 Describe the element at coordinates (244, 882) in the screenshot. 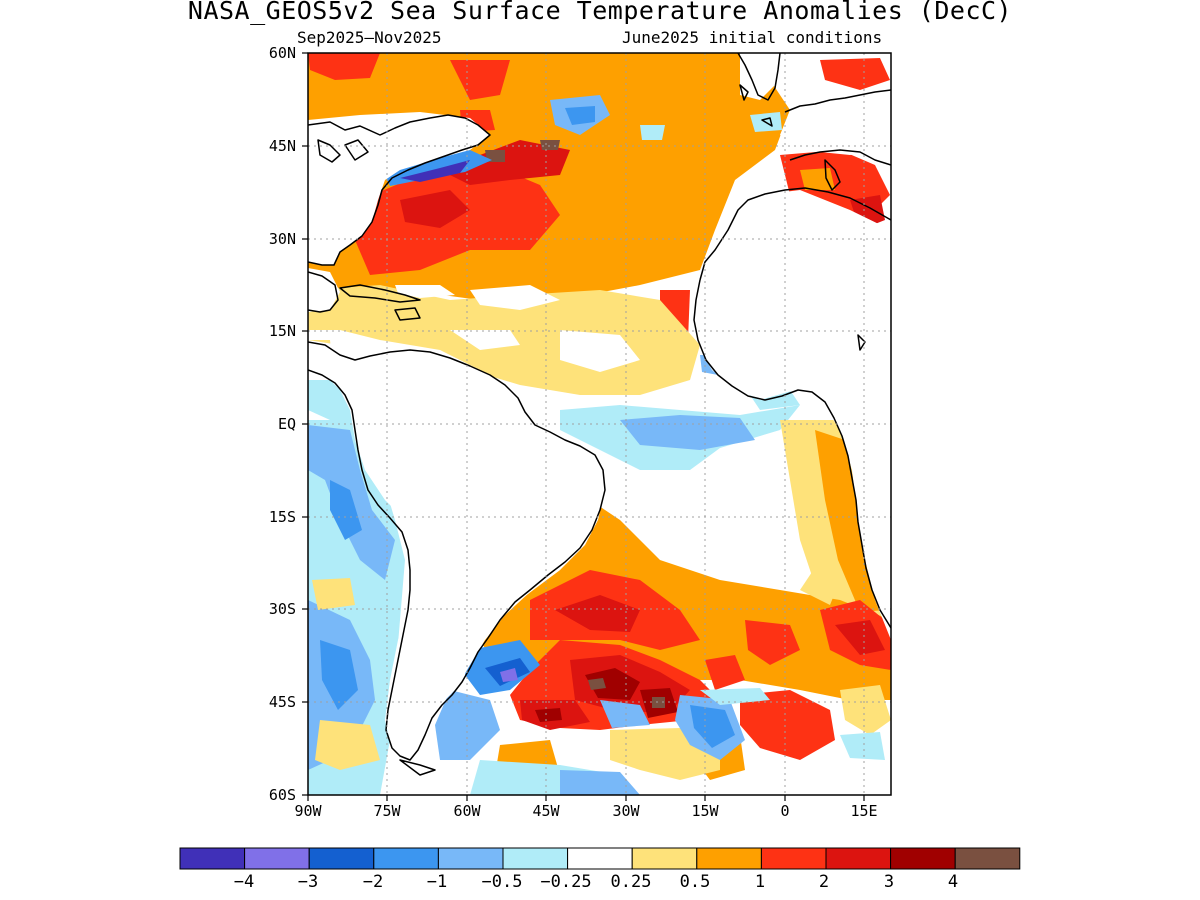

I see `colorbar-label: −4` at that location.